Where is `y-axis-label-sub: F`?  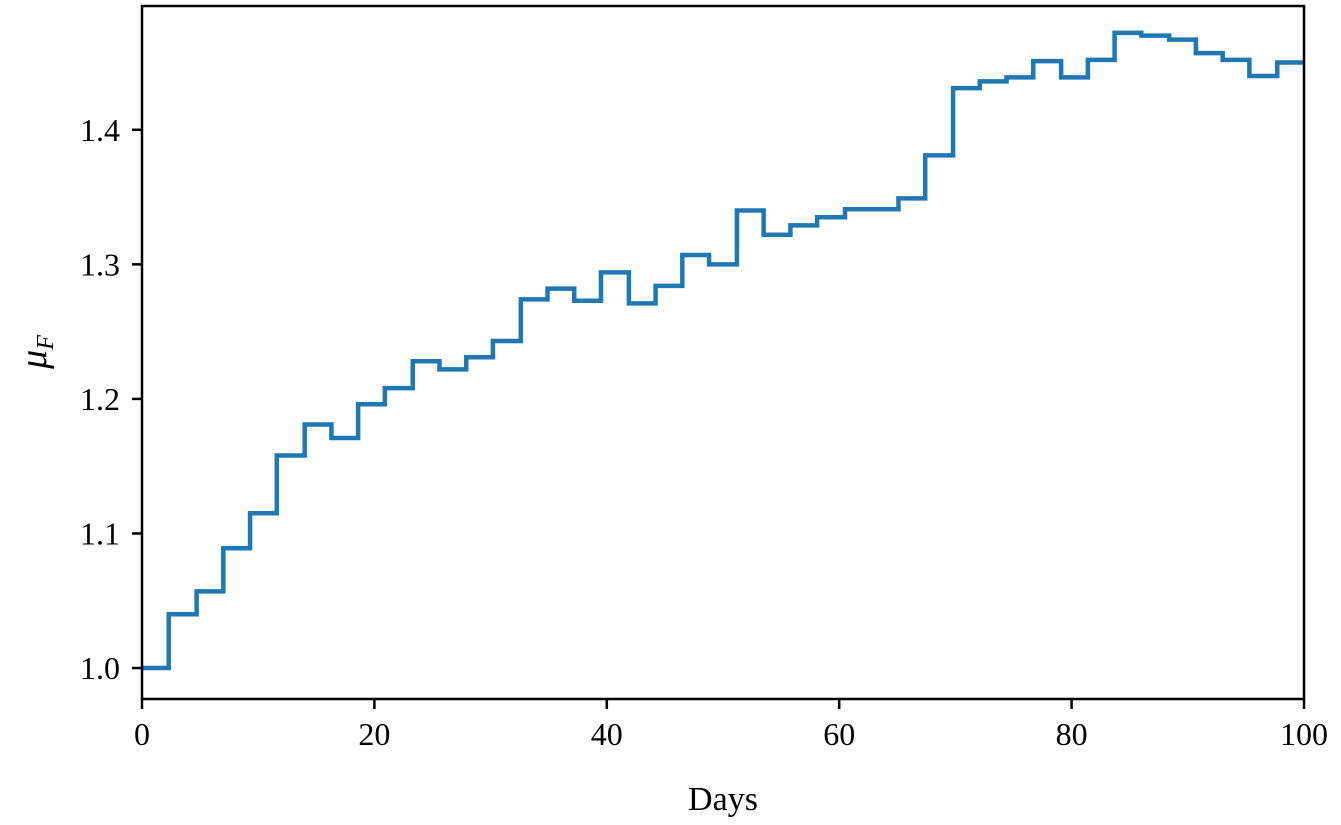
y-axis-label-sub: F is located at coordinates (46, 343).